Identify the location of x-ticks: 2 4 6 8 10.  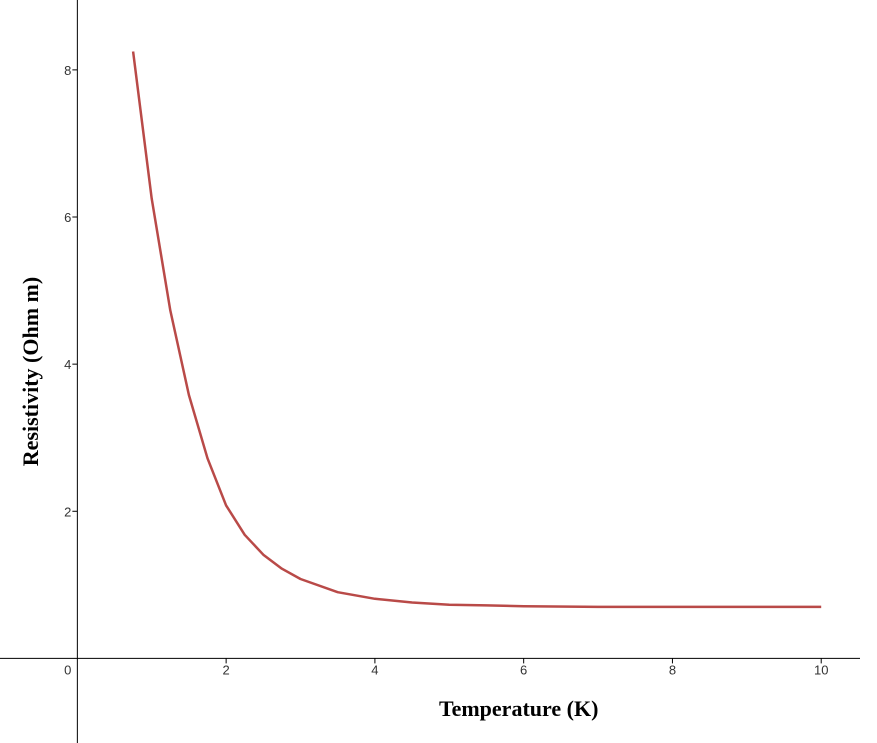
(525, 667).